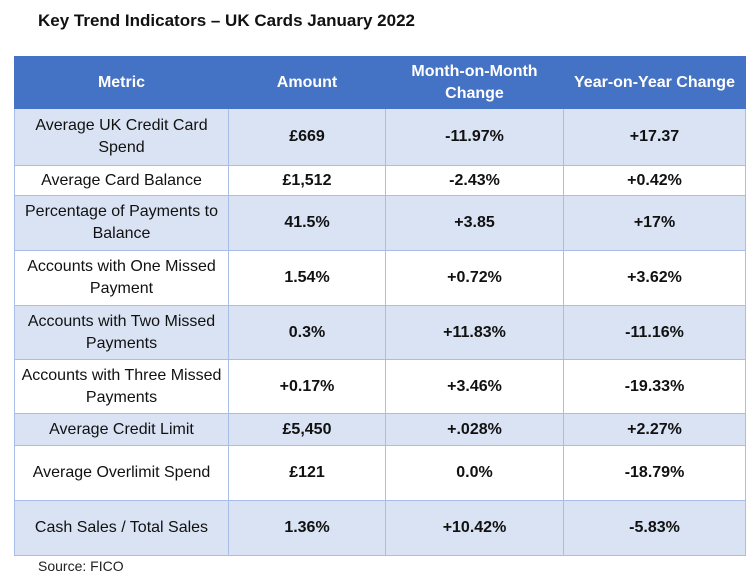 Image resolution: width=752 pixels, height=581 pixels. Describe the element at coordinates (307, 528) in the screenshot. I see `amount-cell: 1.36%` at that location.